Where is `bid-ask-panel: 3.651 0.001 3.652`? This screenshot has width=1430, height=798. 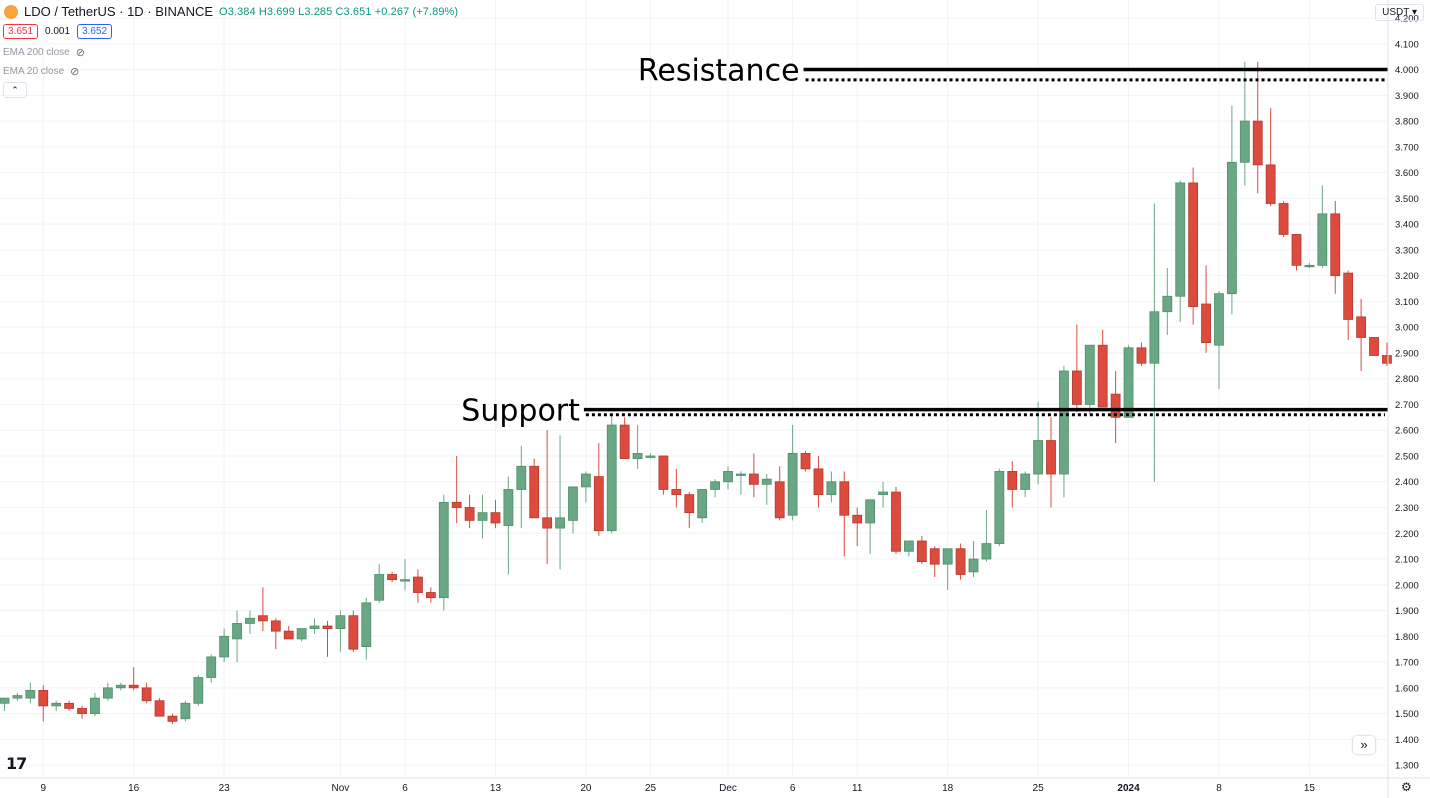 bid-ask-panel: 3.651 0.001 3.652 is located at coordinates (58, 31).